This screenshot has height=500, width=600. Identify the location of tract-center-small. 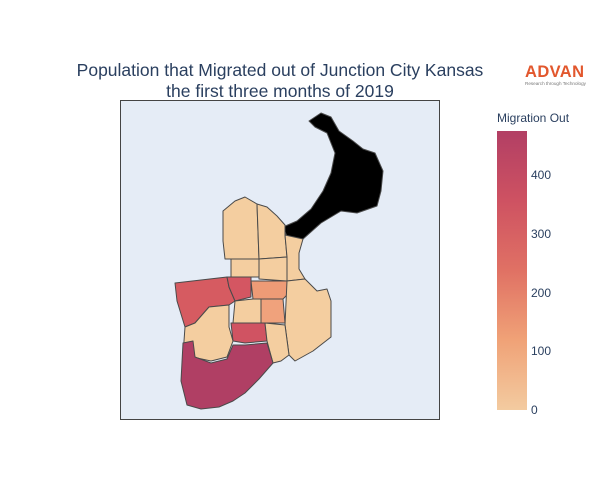
(247, 311).